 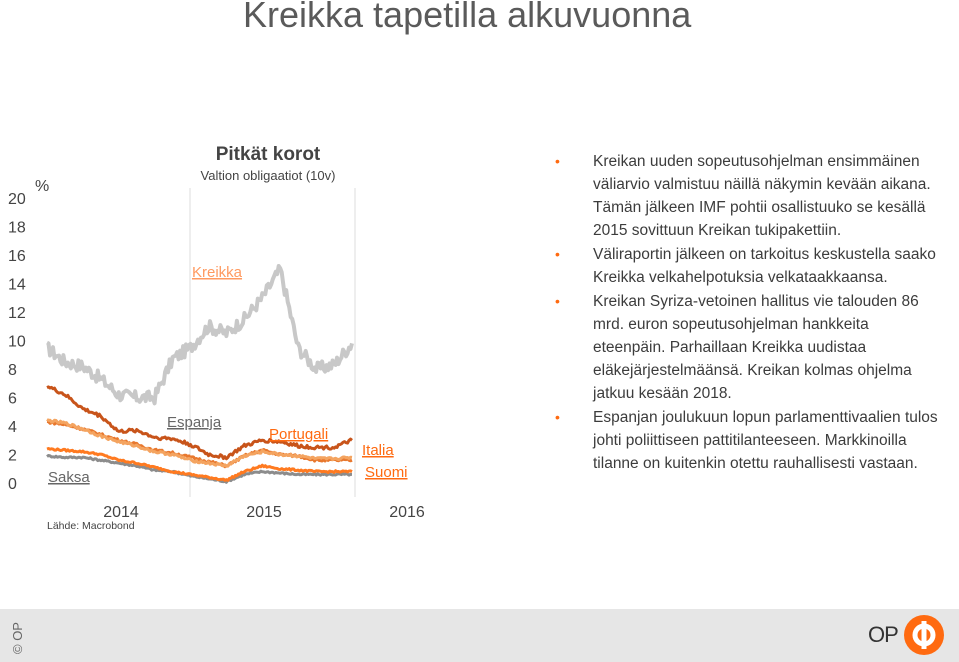 I want to click on series-line-portugali, so click(x=199, y=423).